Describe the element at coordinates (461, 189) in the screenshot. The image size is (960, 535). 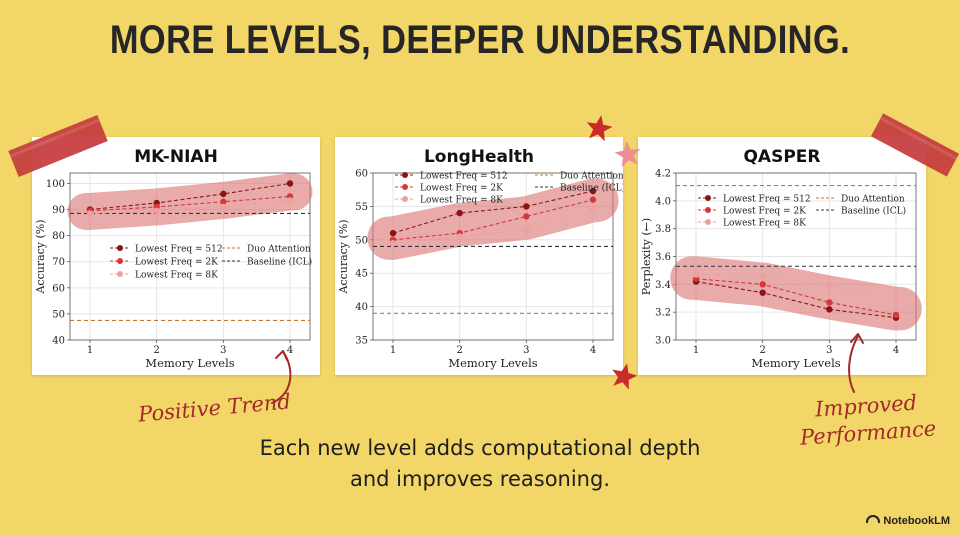
I see `legend-label: Lowest Freq = 2K` at that location.